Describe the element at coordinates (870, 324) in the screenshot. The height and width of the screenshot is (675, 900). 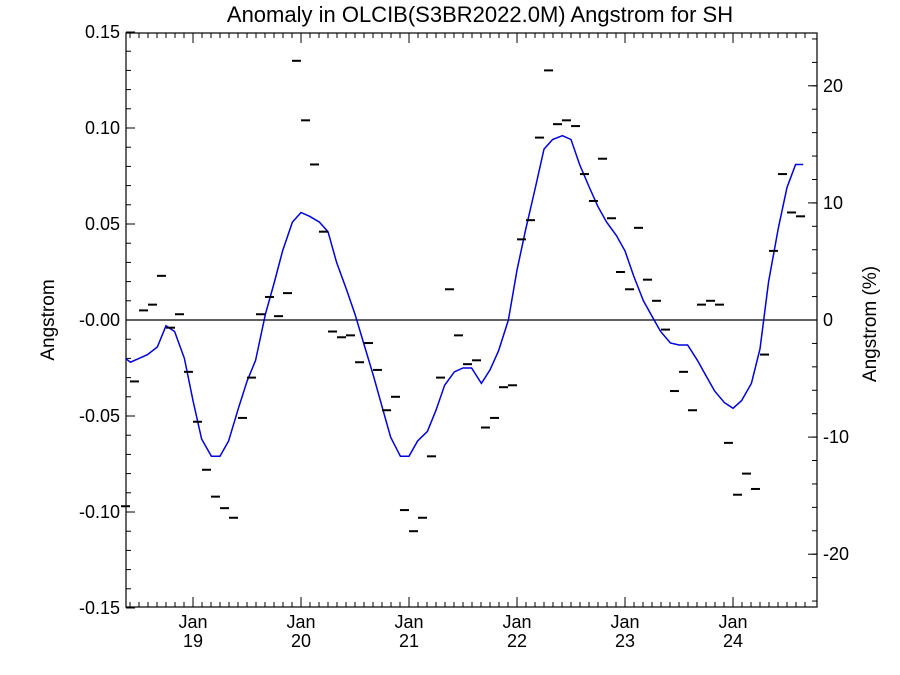
I see `y-axis-label-right: Angstrom (%)` at that location.